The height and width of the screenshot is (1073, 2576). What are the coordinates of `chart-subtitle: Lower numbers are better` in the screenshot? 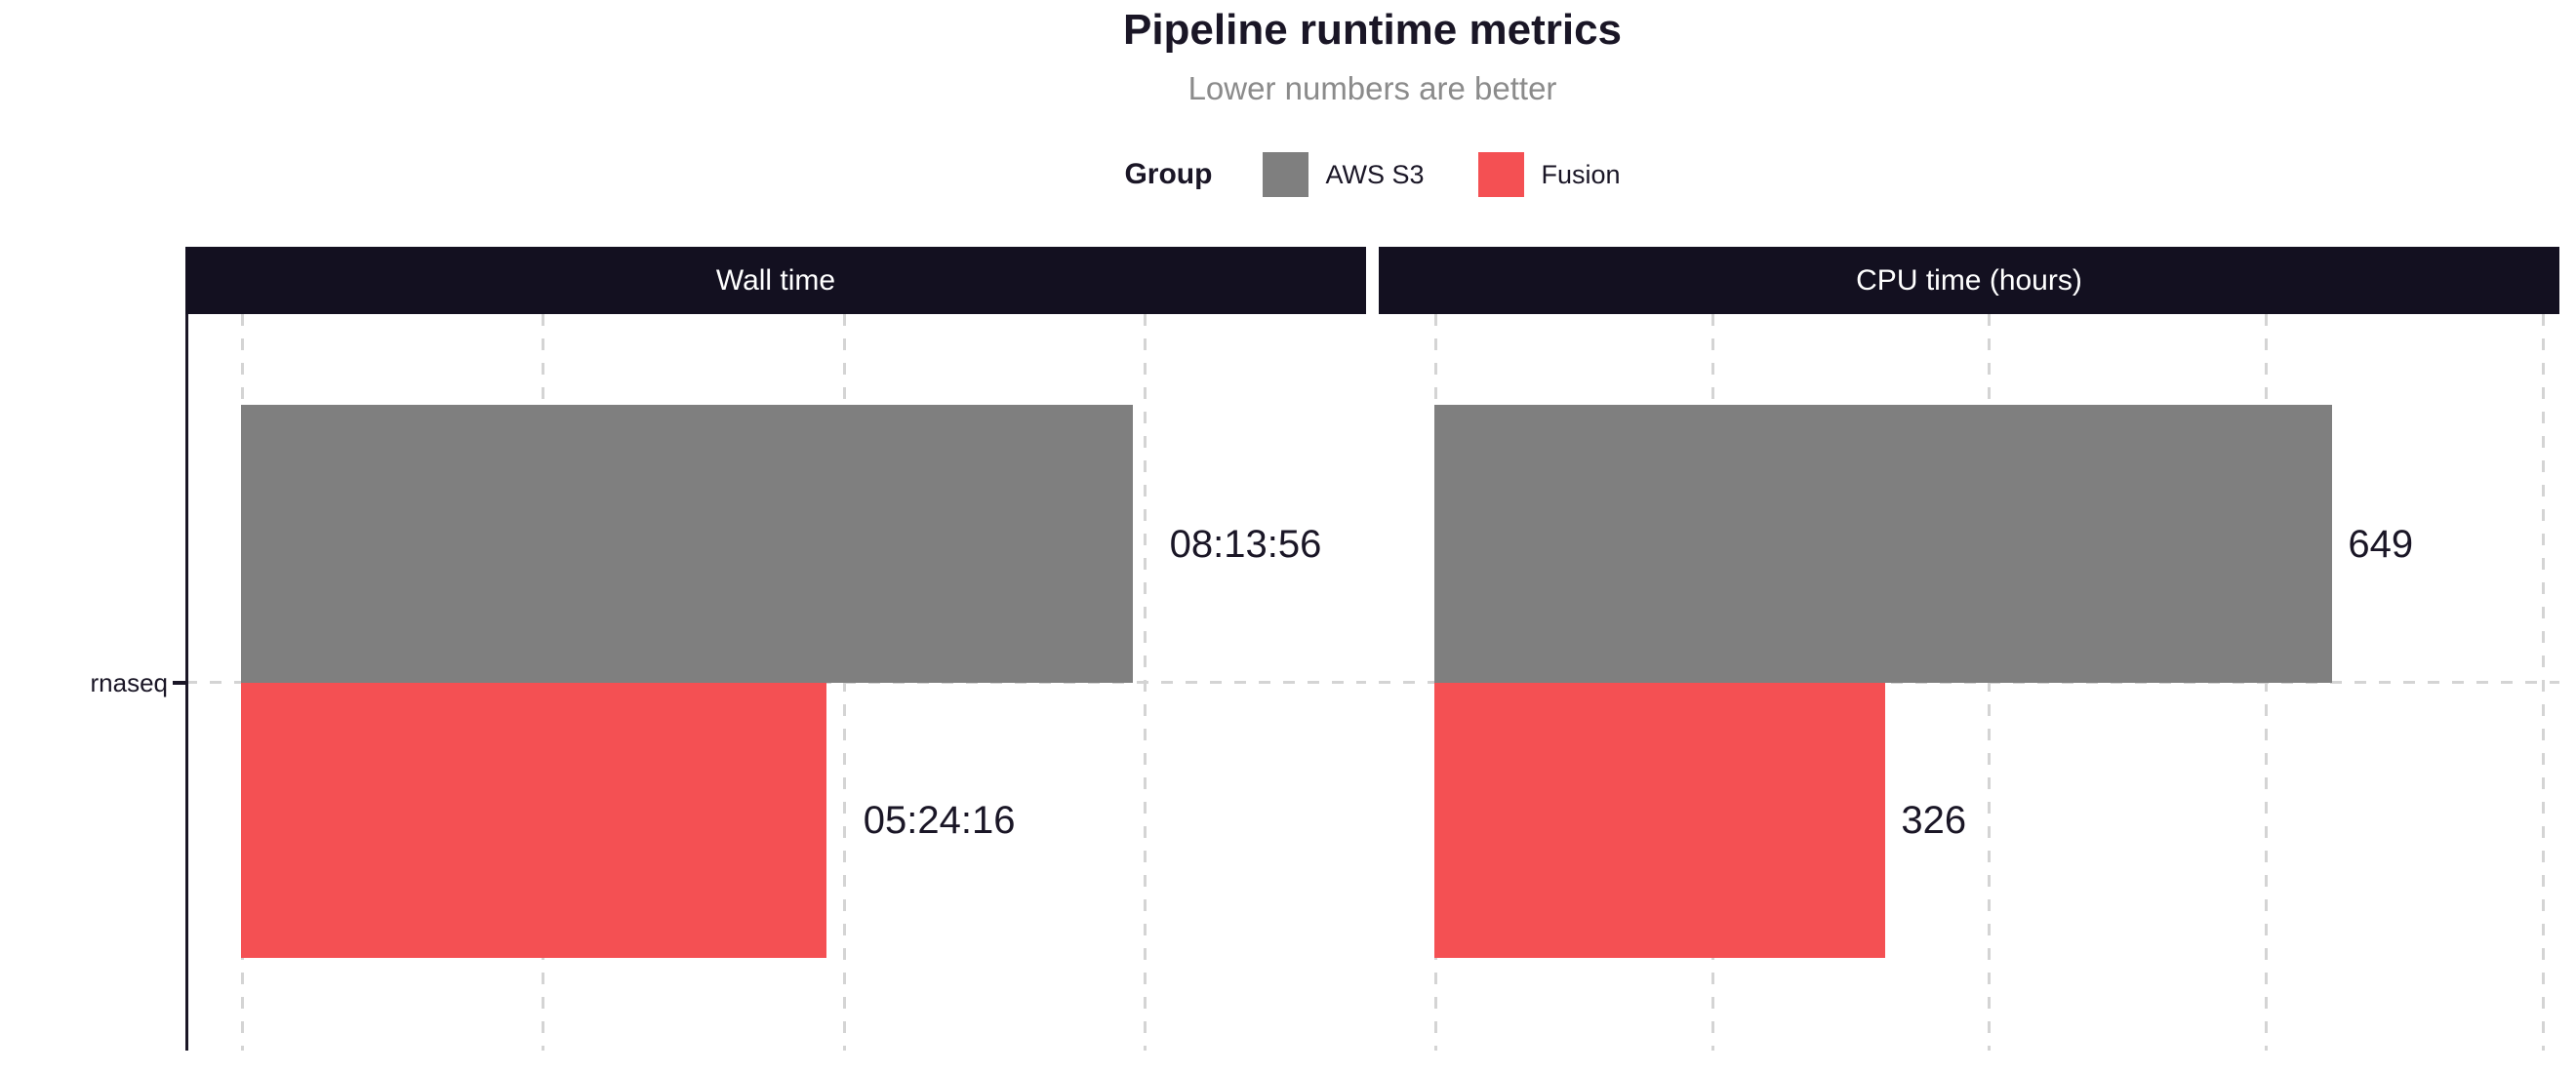 It's located at (1372, 88).